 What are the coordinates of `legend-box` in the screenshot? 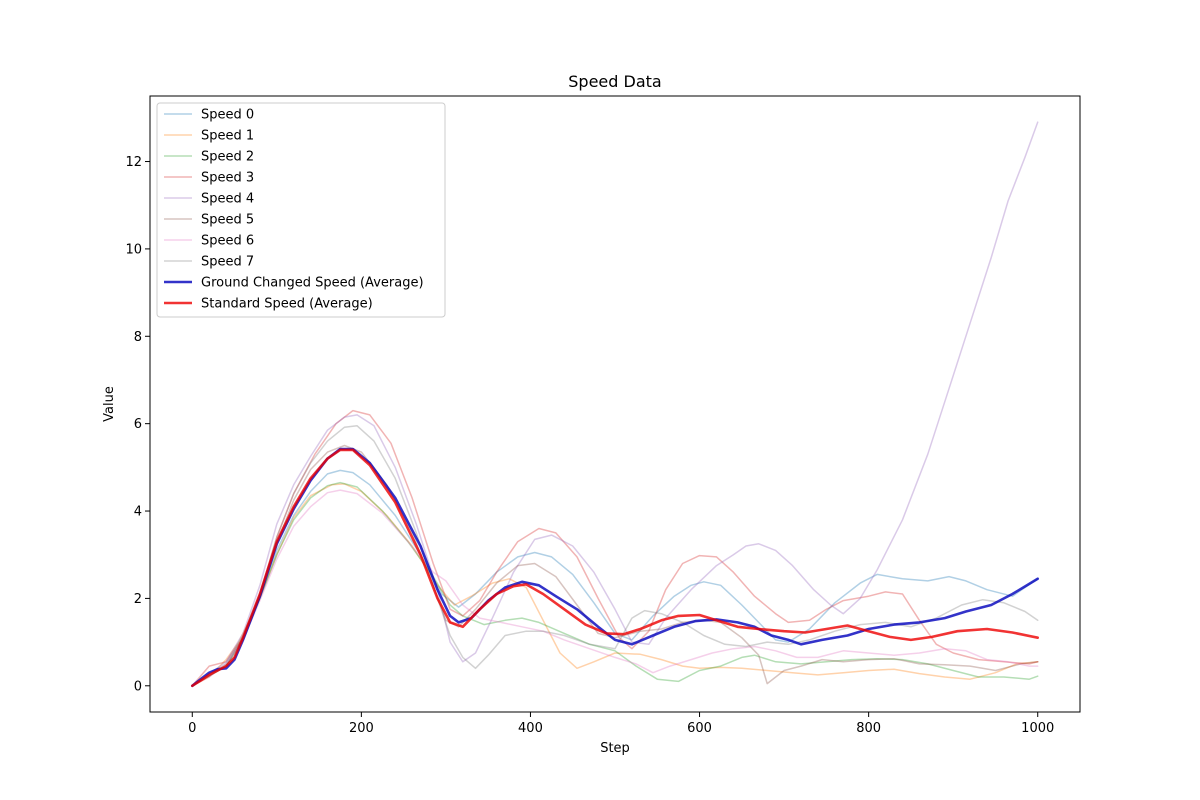 It's located at (301, 210).